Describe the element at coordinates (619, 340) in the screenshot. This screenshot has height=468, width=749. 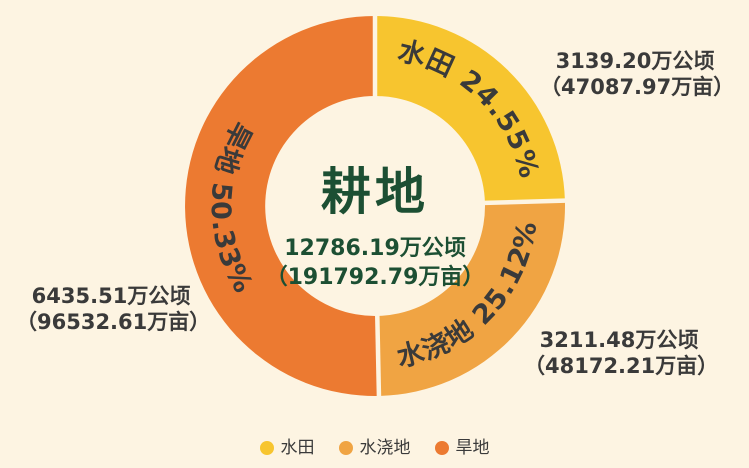
I see `annotation-line-hectares: 3211.48万公顷` at that location.